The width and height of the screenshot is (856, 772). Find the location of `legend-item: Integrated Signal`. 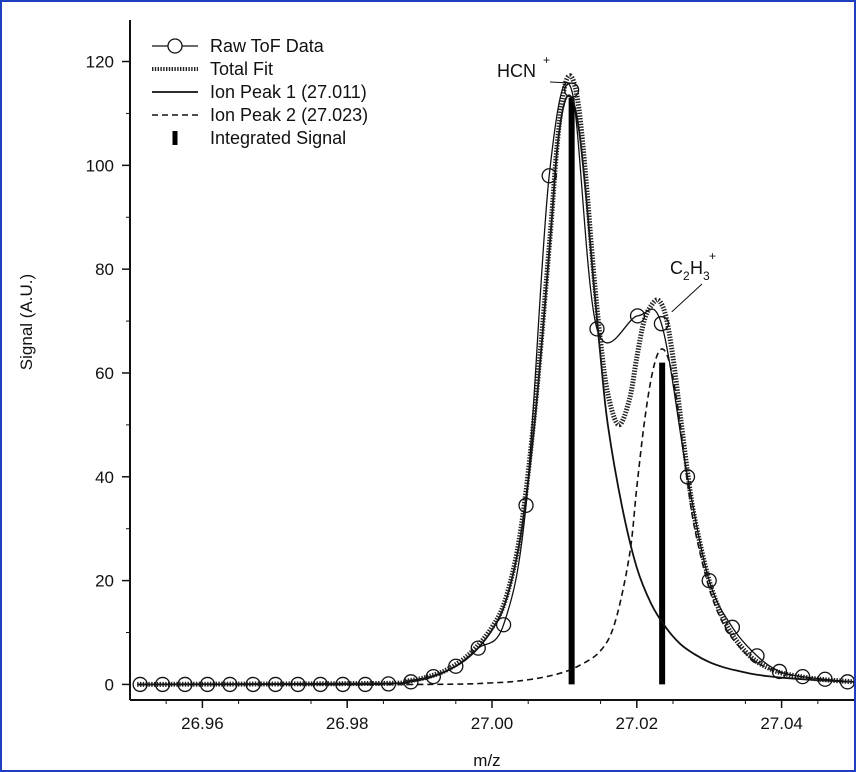

legend-item: Integrated Signal is located at coordinates (259, 138).